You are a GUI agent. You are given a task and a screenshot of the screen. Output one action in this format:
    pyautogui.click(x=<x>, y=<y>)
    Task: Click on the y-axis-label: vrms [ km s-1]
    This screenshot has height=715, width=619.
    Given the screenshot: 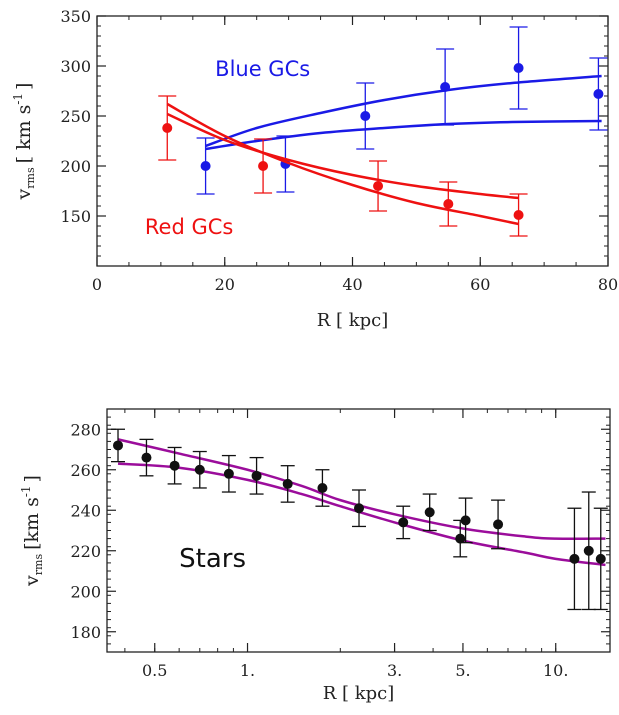 What is the action you would take?
    pyautogui.click(x=24, y=142)
    